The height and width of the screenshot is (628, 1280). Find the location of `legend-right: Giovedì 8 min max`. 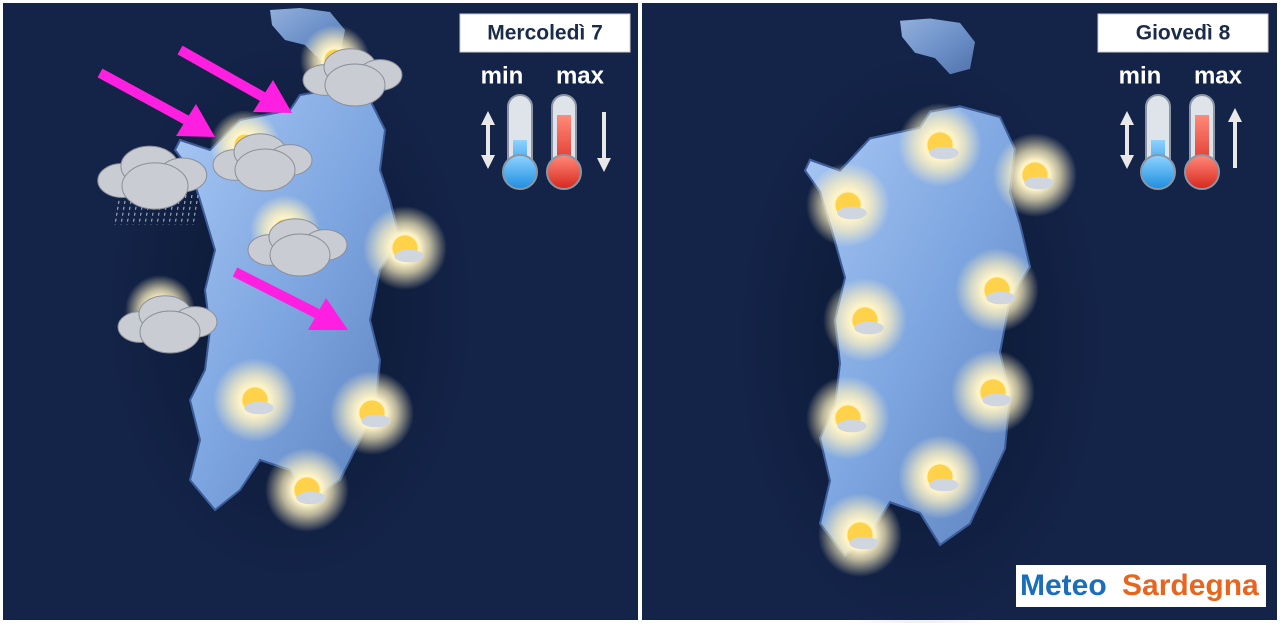

legend-right: Giovedì 8 min max is located at coordinates (1183, 51).